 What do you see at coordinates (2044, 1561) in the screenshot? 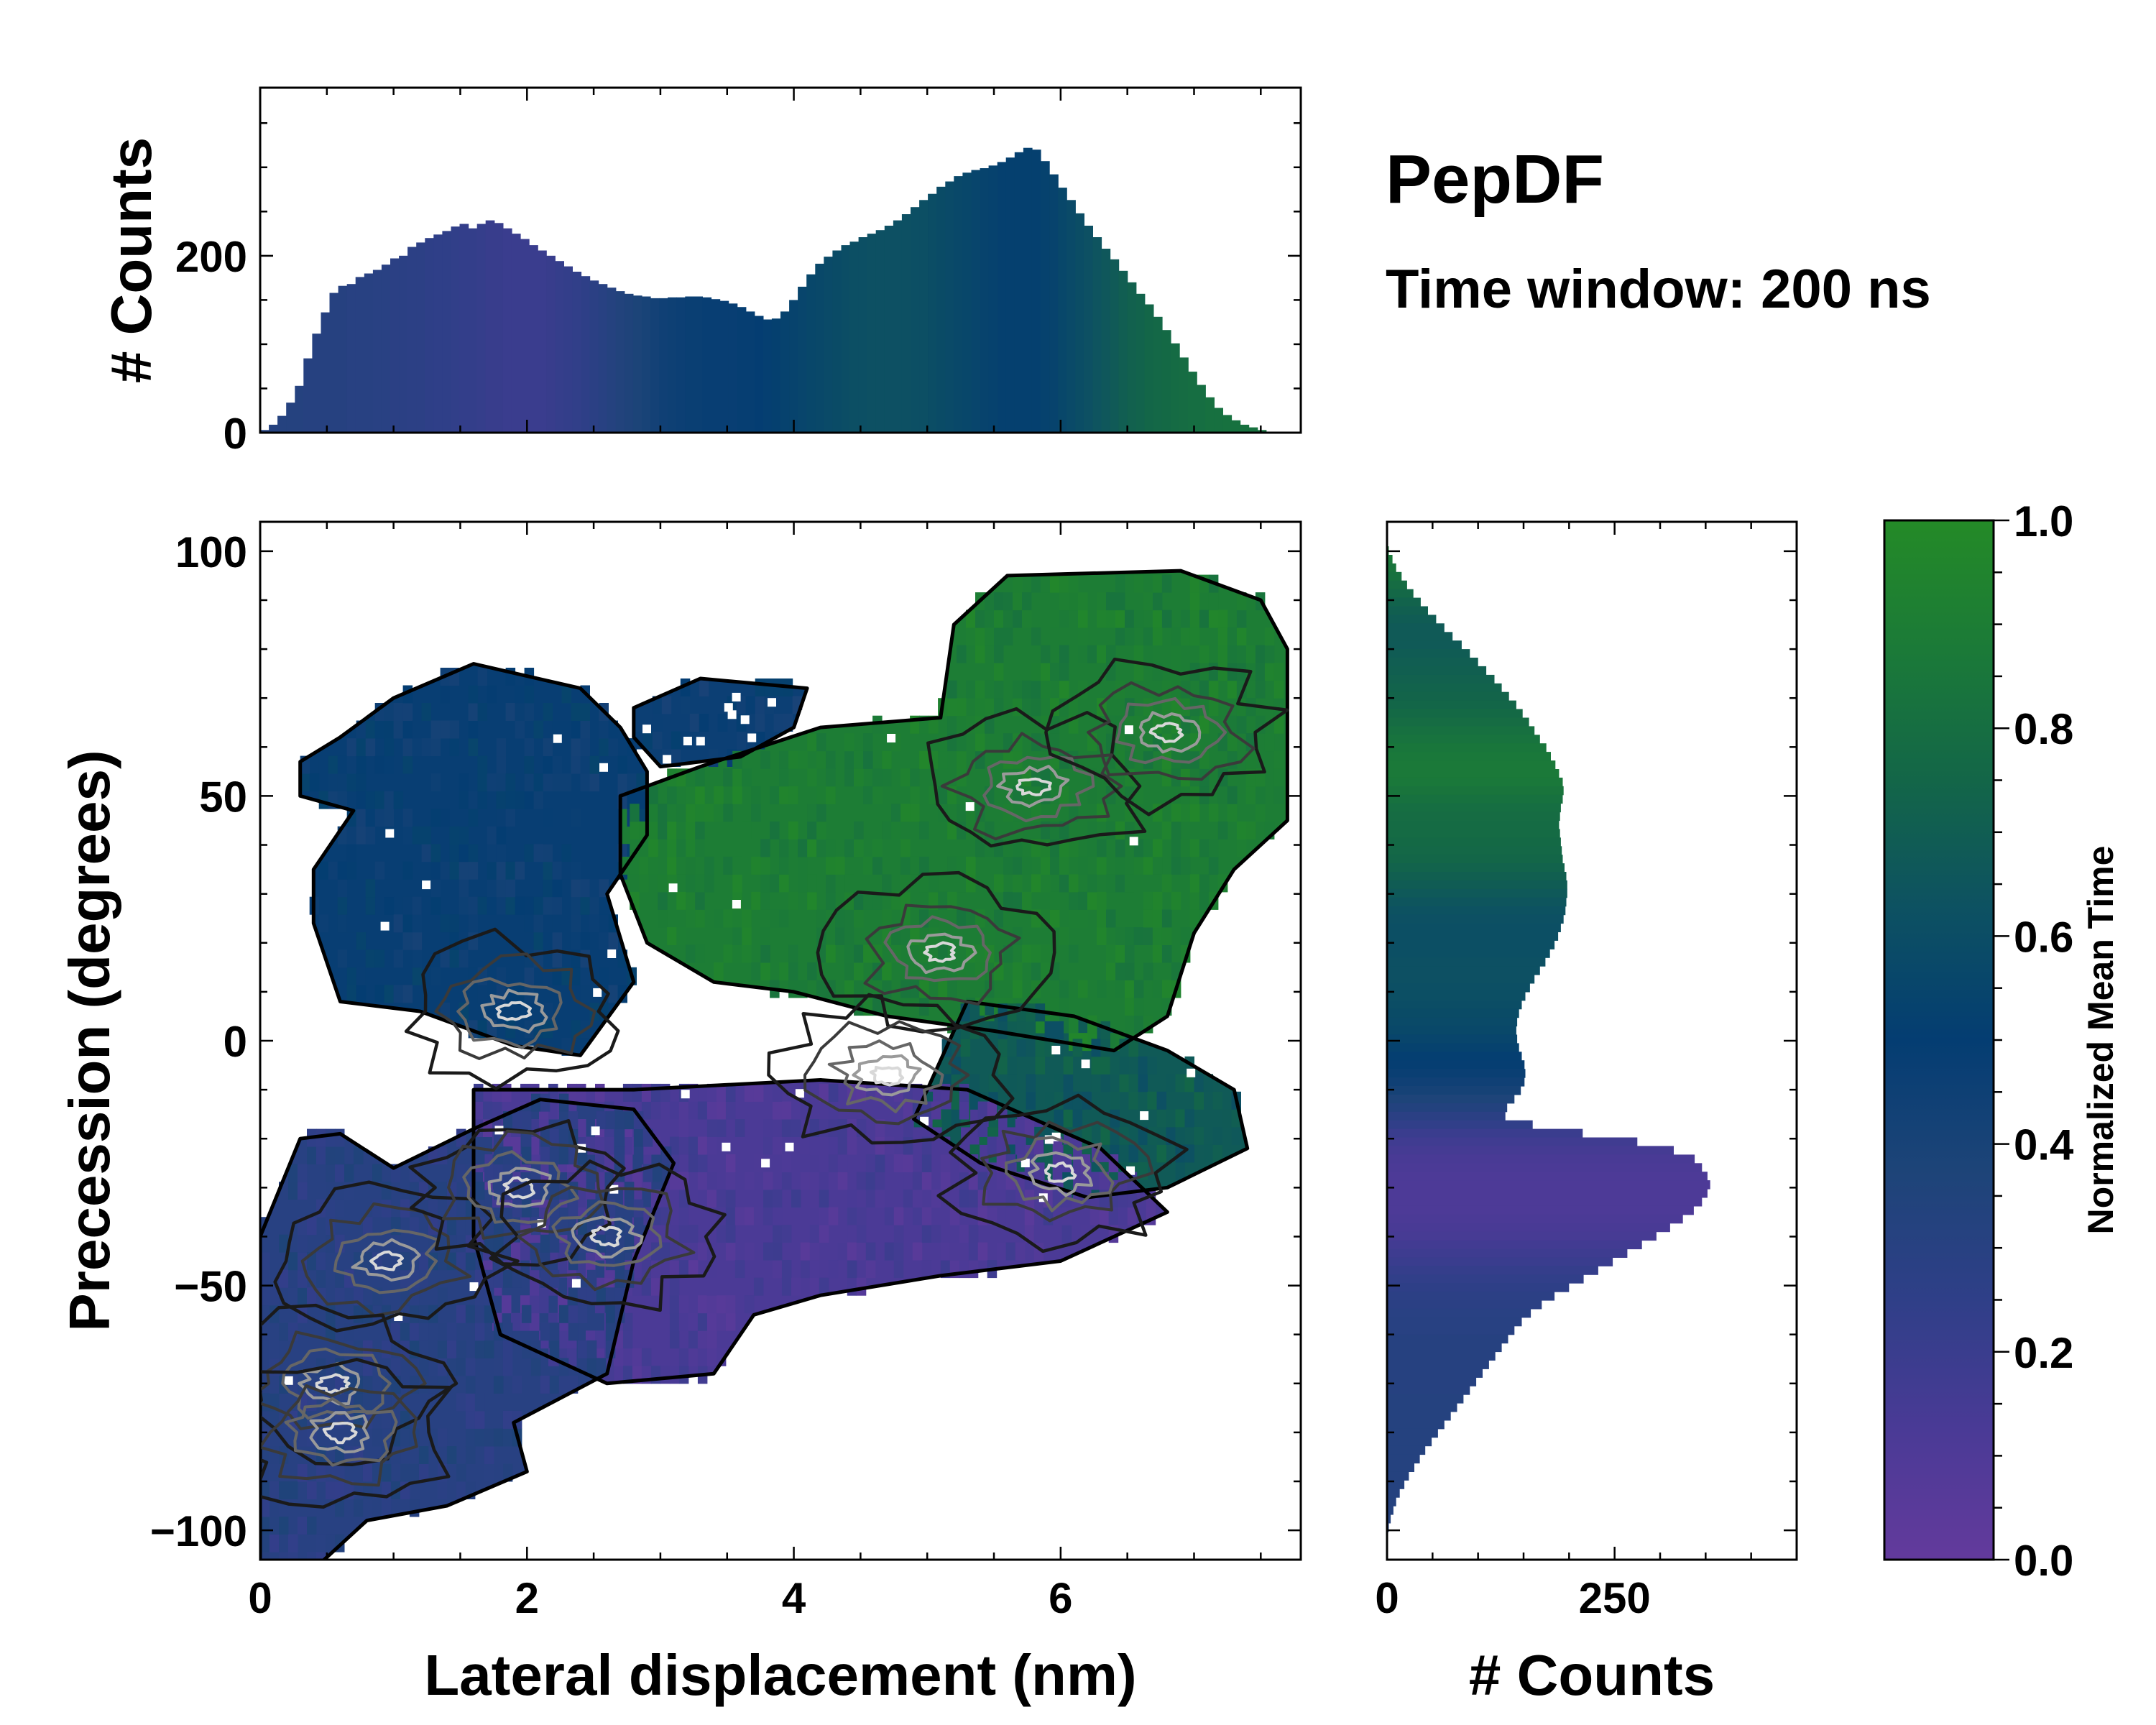
I see `colorbar-tick-label: 0.0` at bounding box center [2044, 1561].